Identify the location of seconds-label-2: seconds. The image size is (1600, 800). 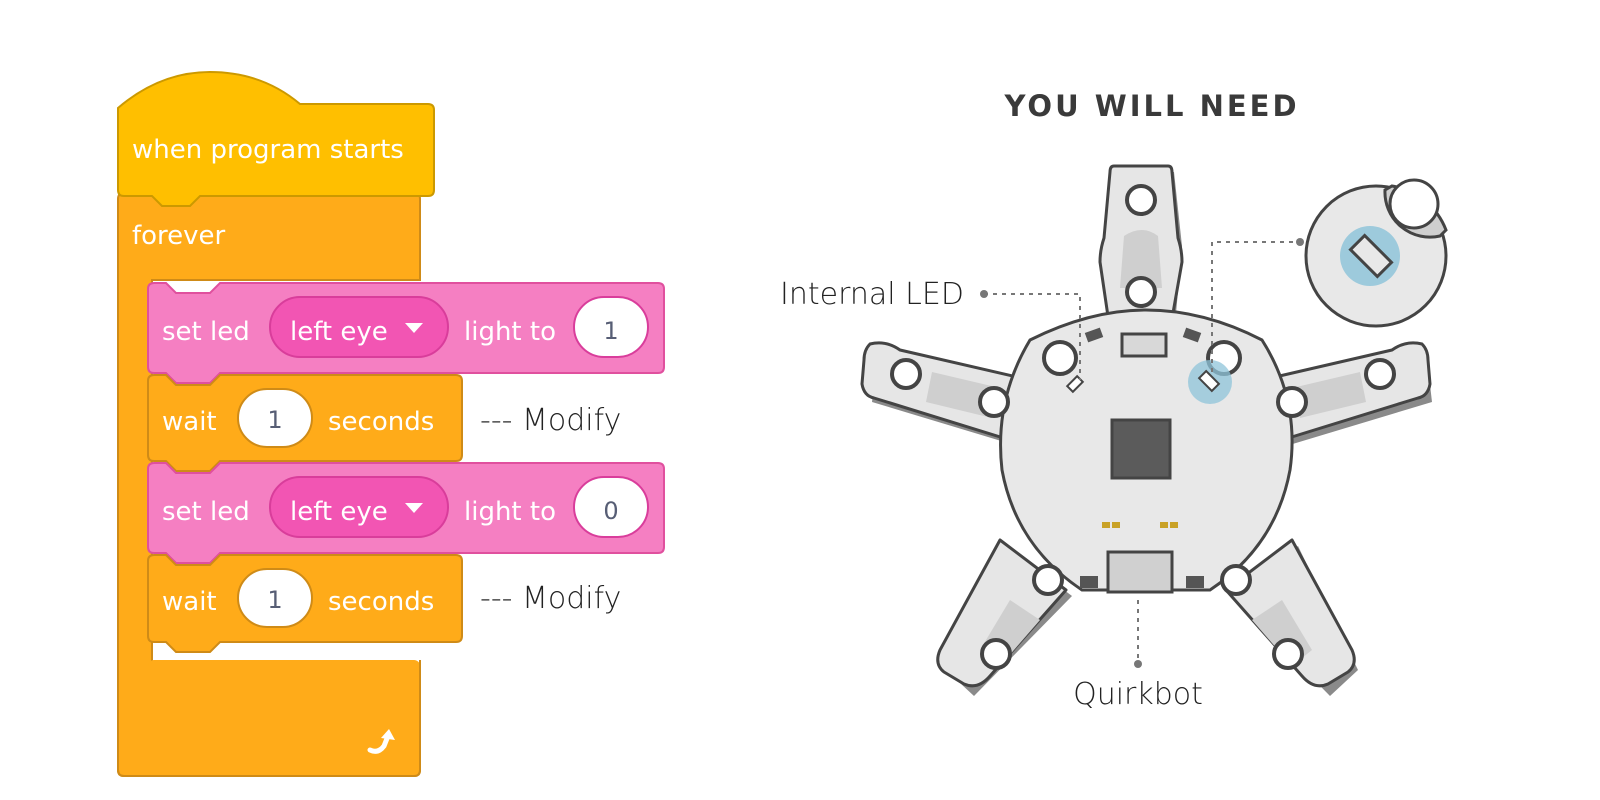
(381, 602).